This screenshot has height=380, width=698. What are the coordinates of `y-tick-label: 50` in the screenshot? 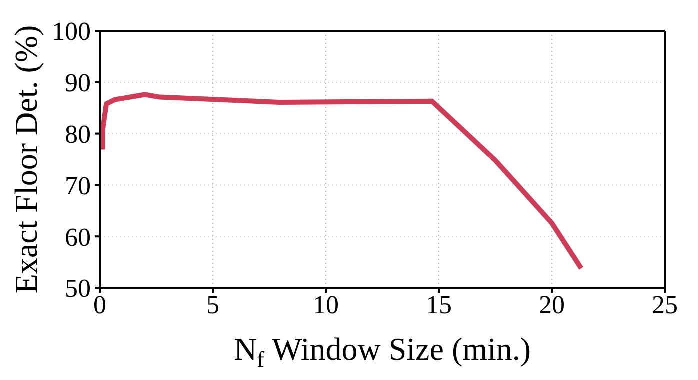 It's located at (78, 289).